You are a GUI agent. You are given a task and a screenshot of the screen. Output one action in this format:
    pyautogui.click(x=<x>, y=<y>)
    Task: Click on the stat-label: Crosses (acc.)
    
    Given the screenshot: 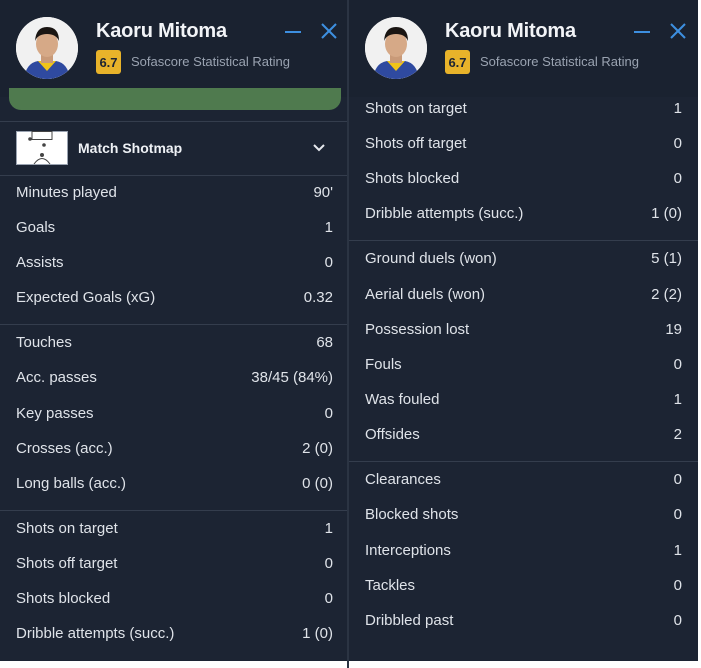 What is the action you would take?
    pyautogui.click(x=64, y=448)
    